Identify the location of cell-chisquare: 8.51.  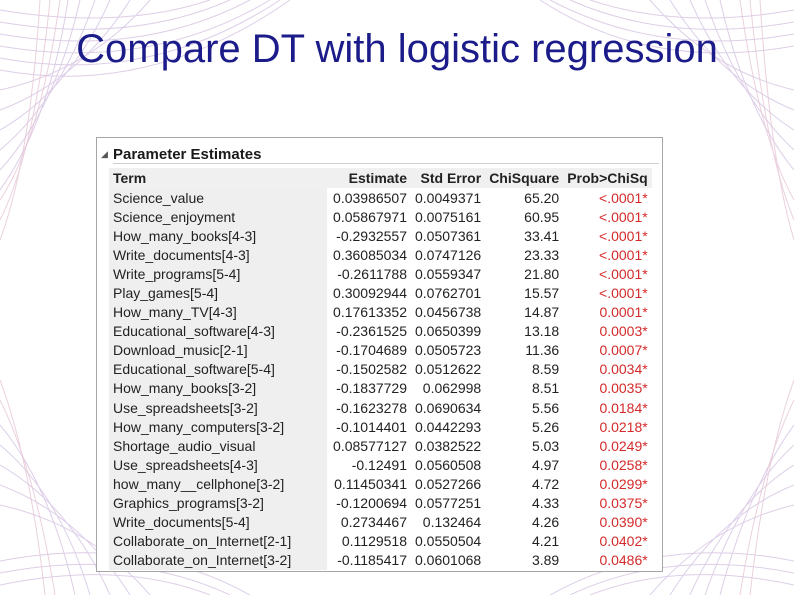
(545, 388).